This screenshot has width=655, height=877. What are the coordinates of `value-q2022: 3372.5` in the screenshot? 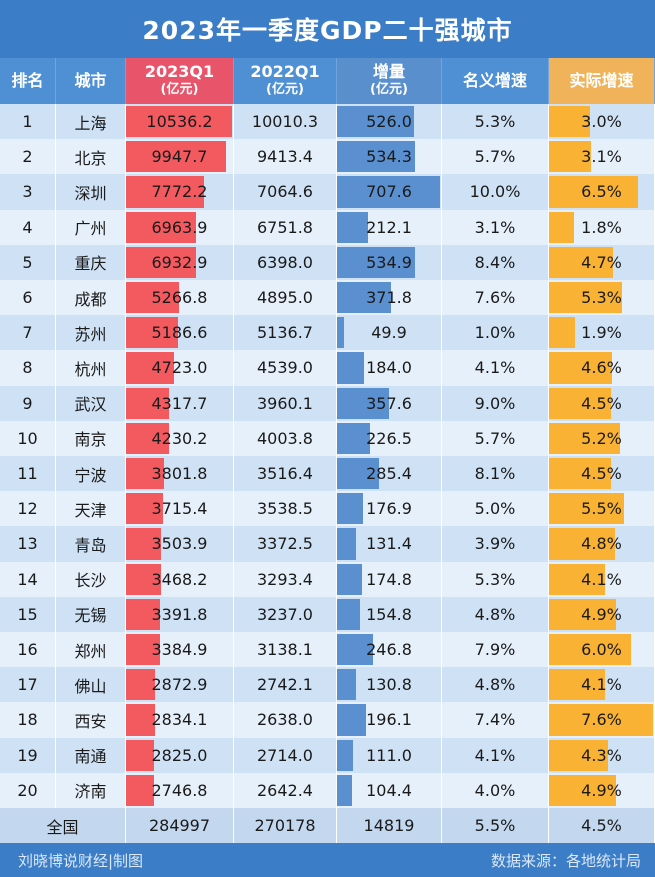 It's located at (285, 544).